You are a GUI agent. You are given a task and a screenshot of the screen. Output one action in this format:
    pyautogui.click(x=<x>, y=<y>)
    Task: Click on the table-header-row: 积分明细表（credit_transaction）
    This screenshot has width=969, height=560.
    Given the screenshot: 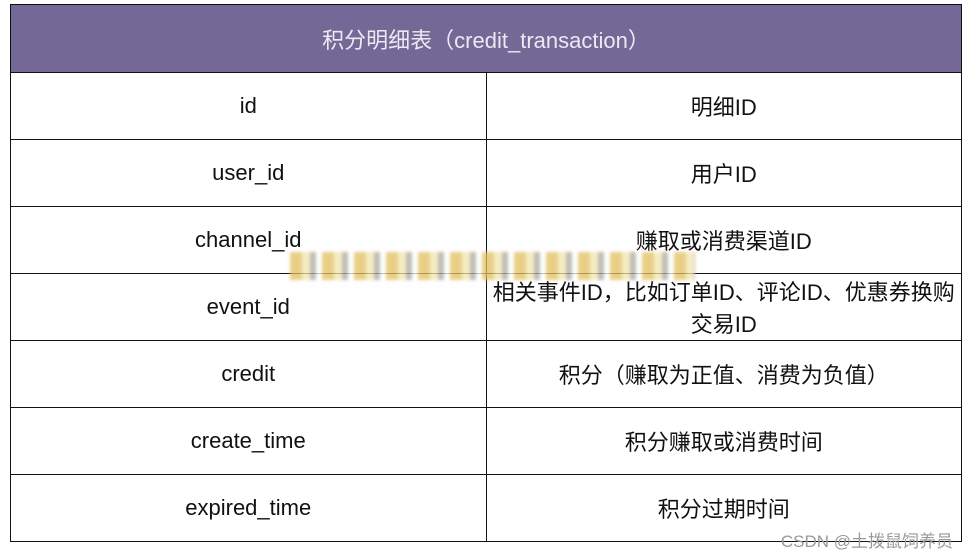 What is the action you would take?
    pyautogui.click(x=486, y=38)
    